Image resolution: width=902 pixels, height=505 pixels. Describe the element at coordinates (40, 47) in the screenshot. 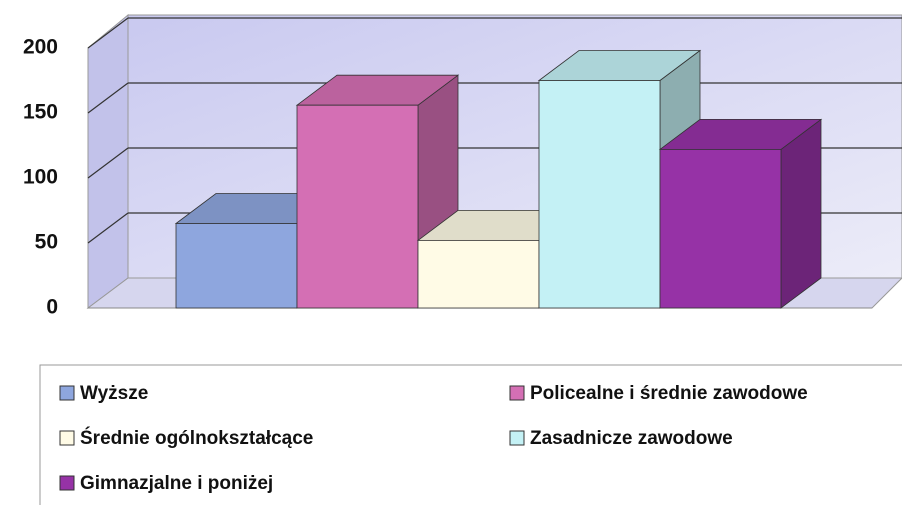

I see `y-tick-label: 200` at that location.